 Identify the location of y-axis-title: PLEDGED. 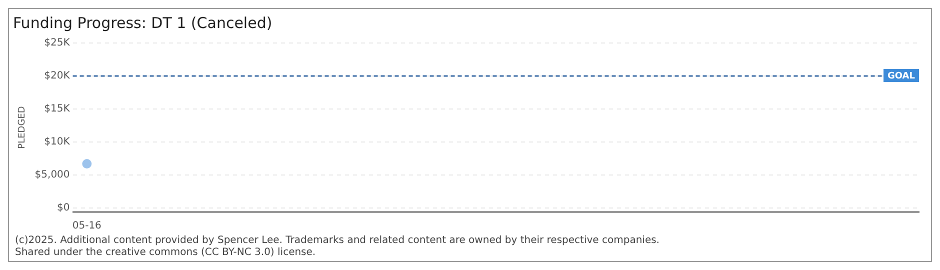
(23, 127).